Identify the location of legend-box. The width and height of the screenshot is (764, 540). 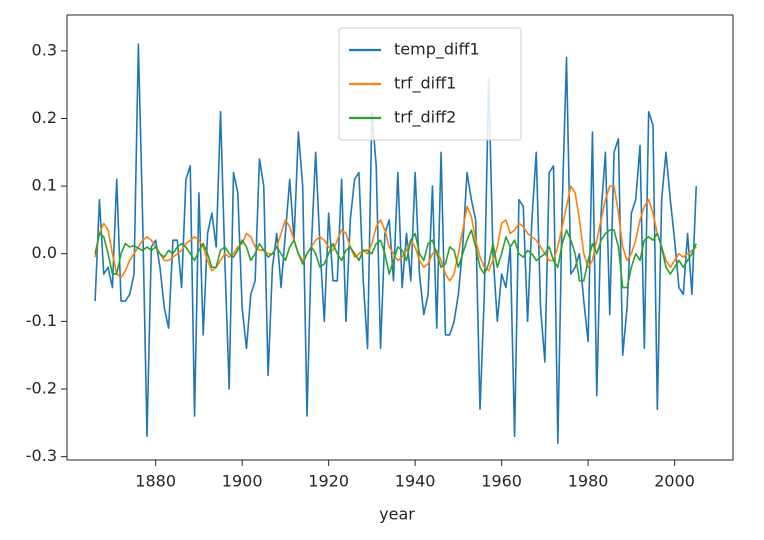
(430, 84).